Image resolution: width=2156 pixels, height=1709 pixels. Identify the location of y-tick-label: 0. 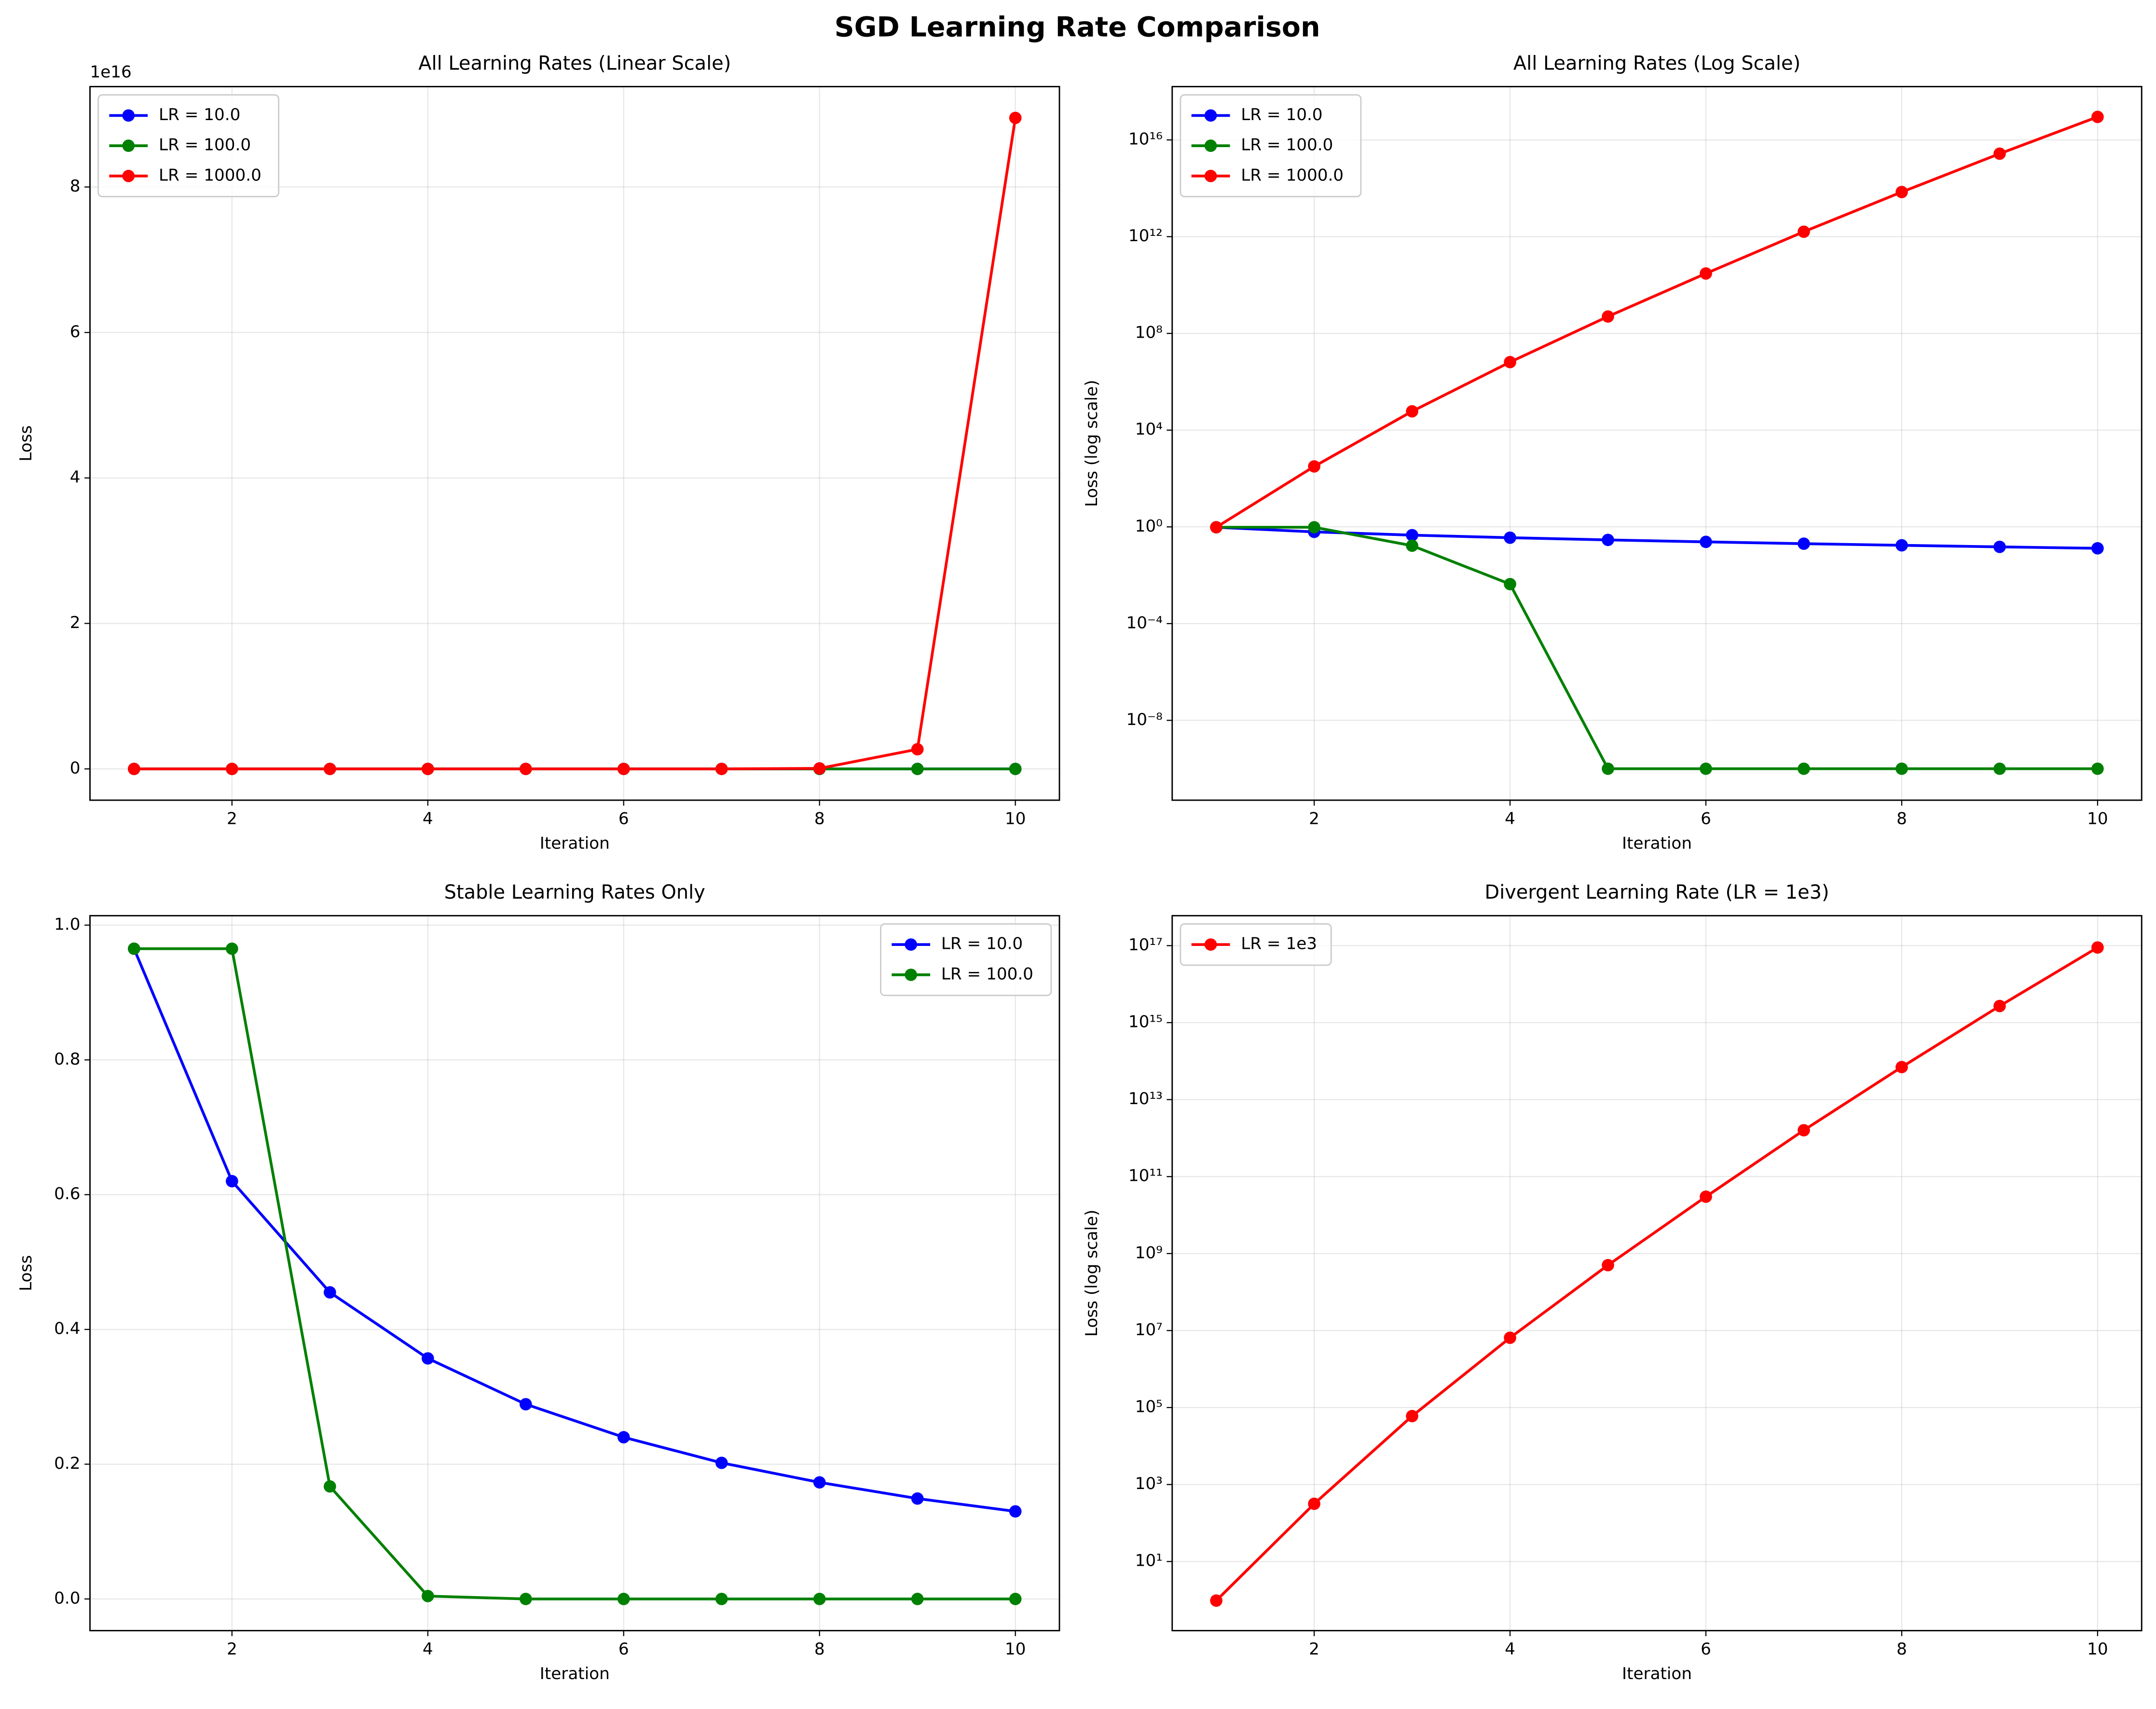
(75, 768).